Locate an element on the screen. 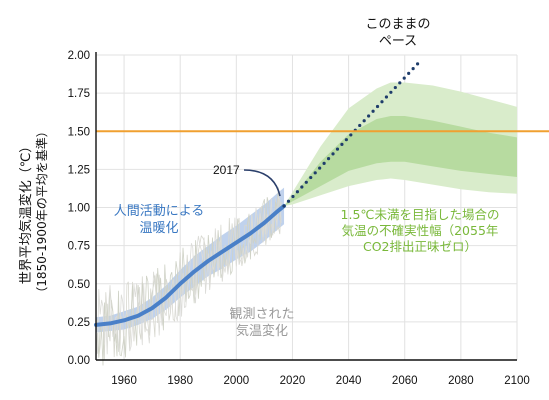  x-tick-label-1: 1980 is located at coordinates (180, 381).